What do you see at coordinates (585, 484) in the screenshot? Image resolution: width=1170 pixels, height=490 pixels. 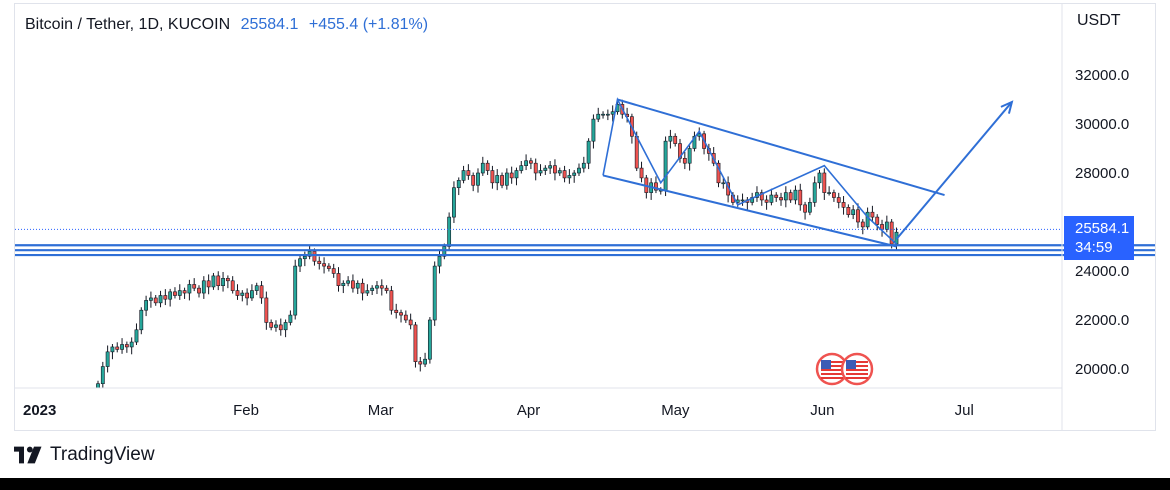 I see `bottom-bar` at bounding box center [585, 484].